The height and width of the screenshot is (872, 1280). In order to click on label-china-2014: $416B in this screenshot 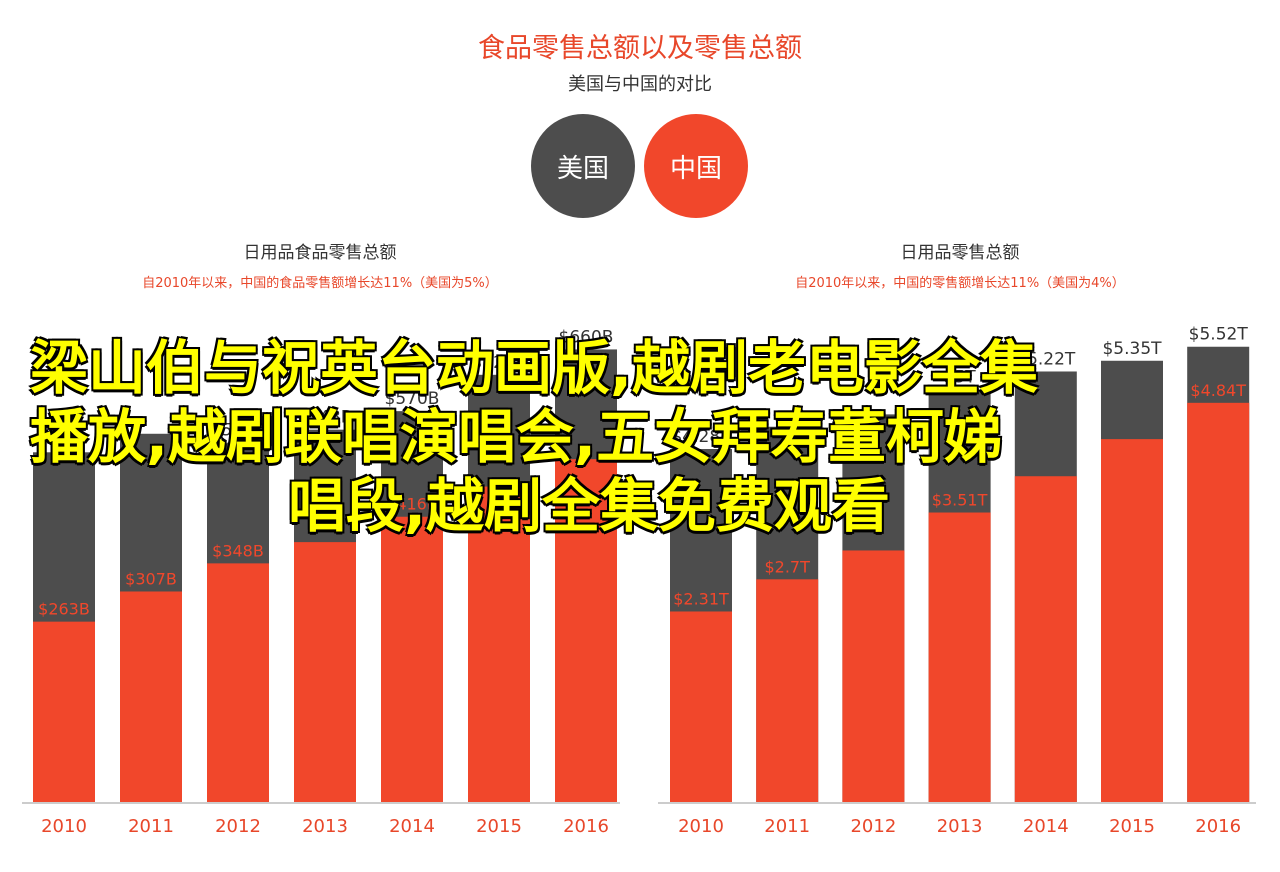, I will do `click(412, 504)`.